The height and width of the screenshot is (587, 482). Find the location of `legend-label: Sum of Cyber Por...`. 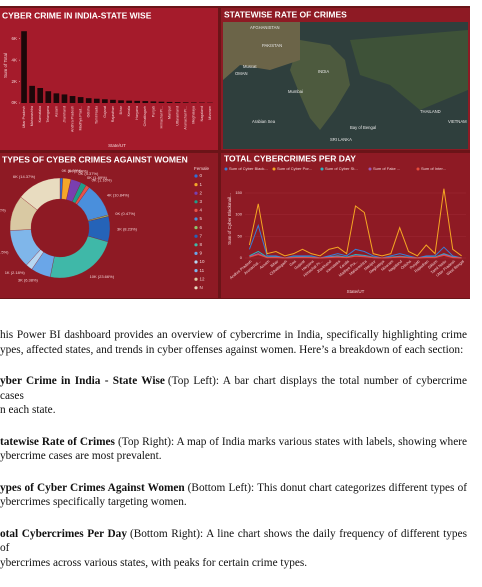

legend-label: Sum of Cyber Por... is located at coordinates (294, 168).